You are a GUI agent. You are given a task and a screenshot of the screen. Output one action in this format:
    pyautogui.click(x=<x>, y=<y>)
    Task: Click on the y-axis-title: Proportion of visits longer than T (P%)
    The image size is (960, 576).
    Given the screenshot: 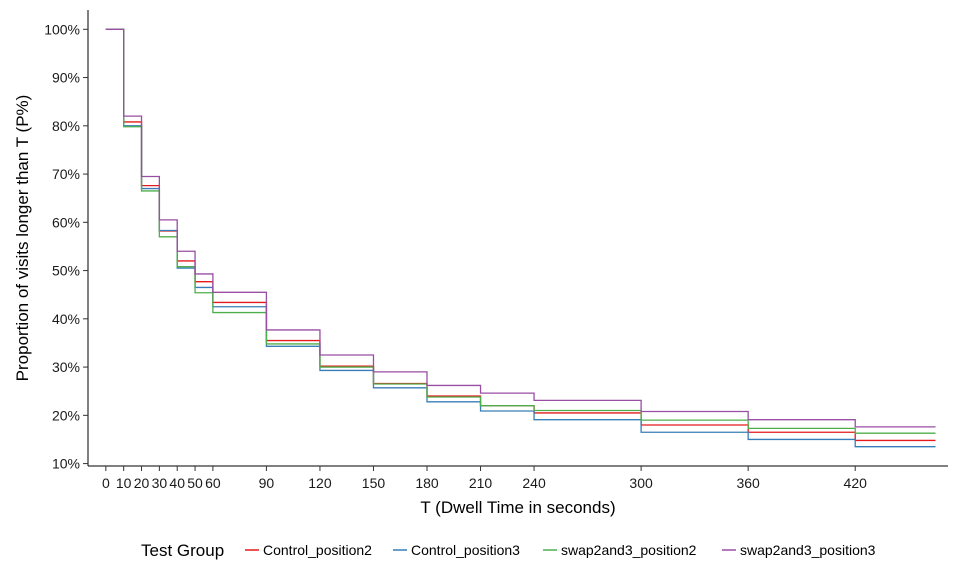 What is the action you would take?
    pyautogui.click(x=22, y=238)
    